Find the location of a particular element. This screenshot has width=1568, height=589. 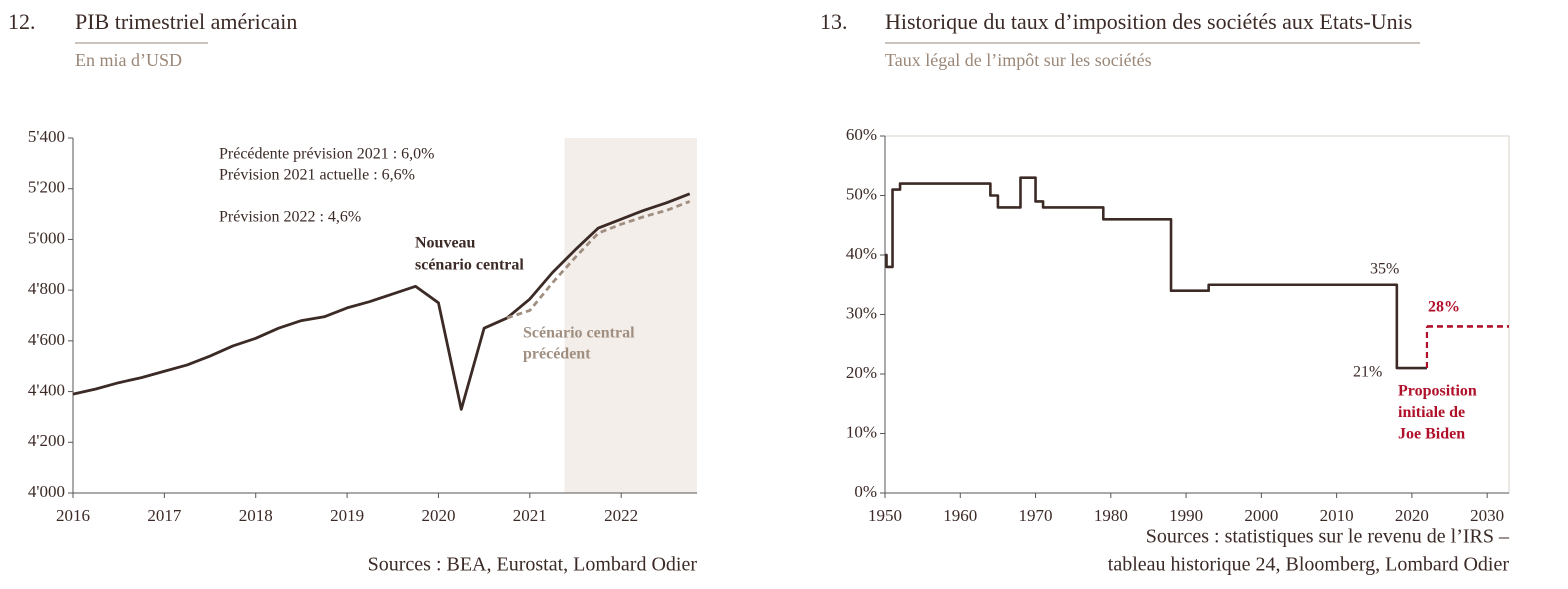

x-tick-label: 1960 is located at coordinates (960, 515).